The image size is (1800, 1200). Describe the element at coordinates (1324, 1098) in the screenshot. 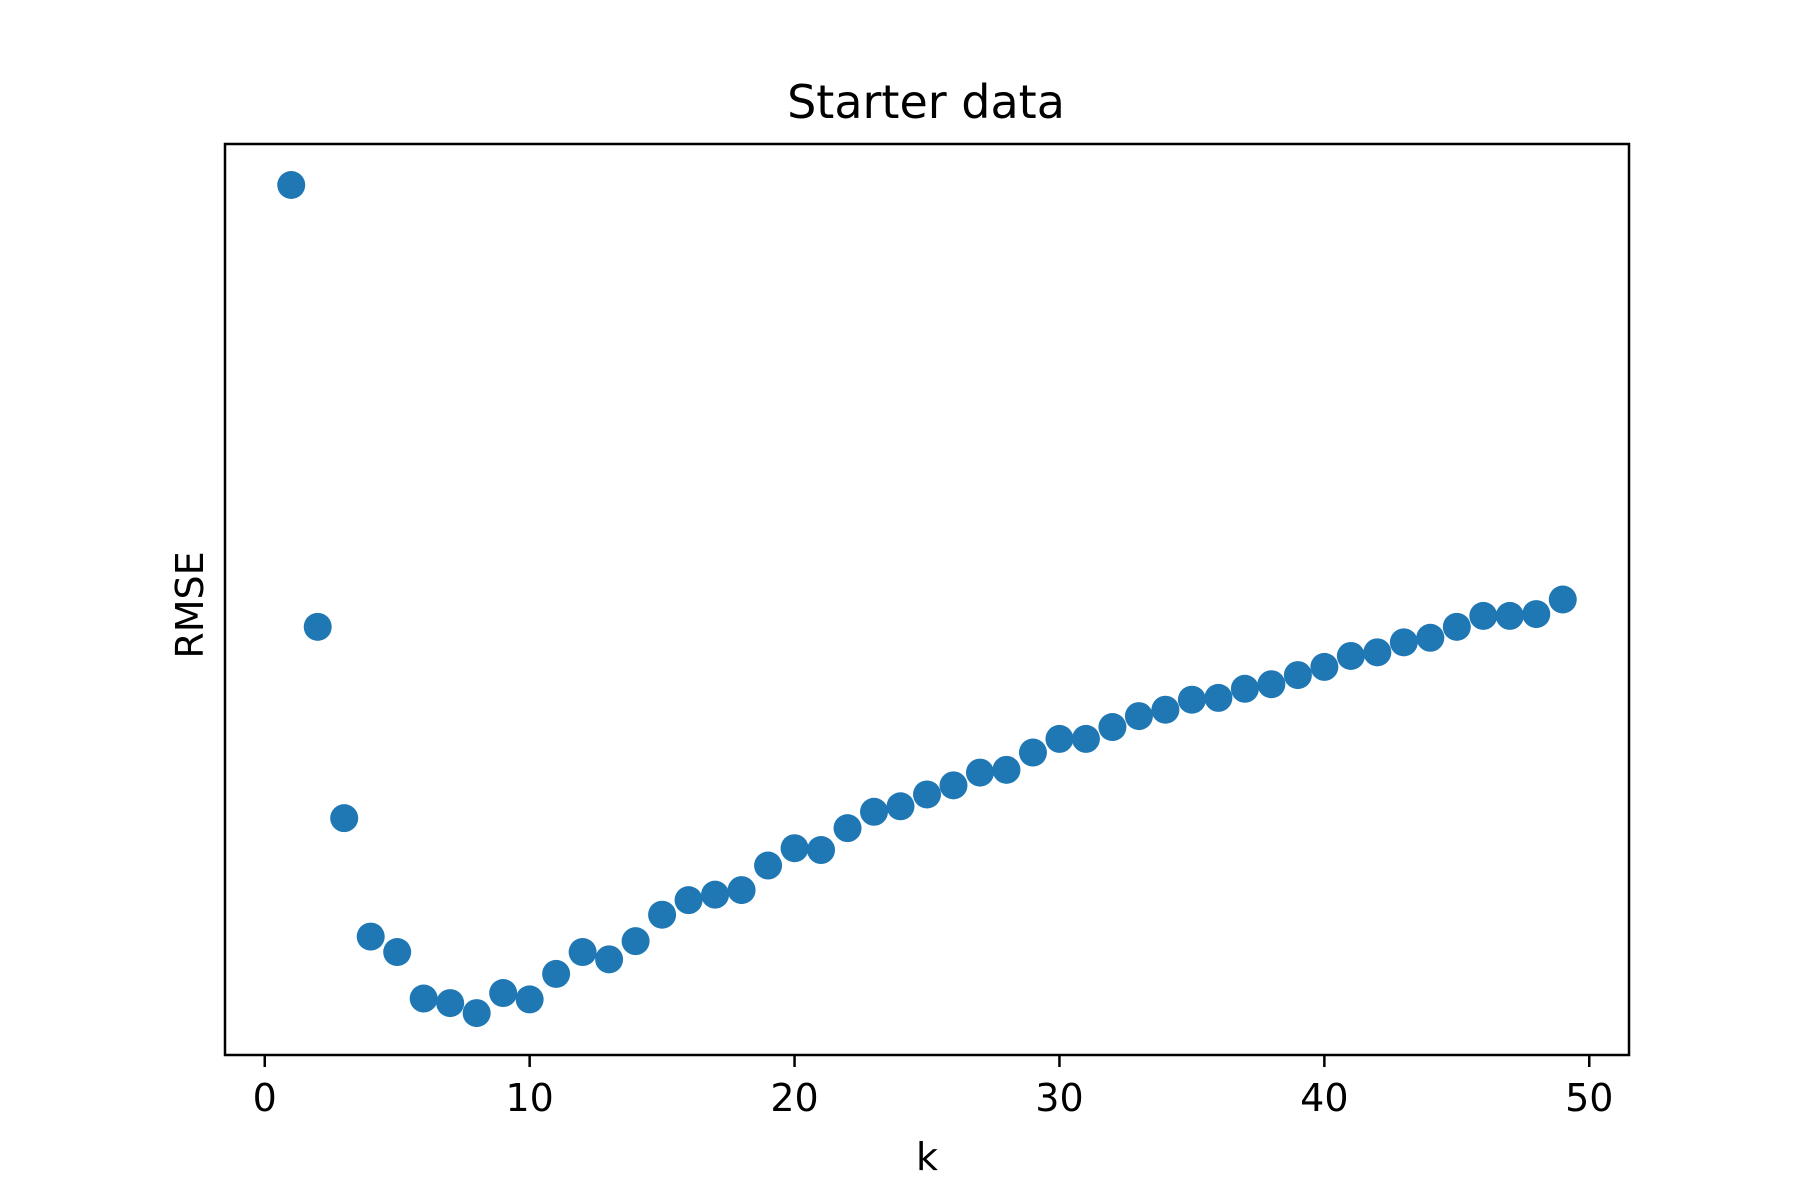

I see `x-tick-label: 40` at that location.